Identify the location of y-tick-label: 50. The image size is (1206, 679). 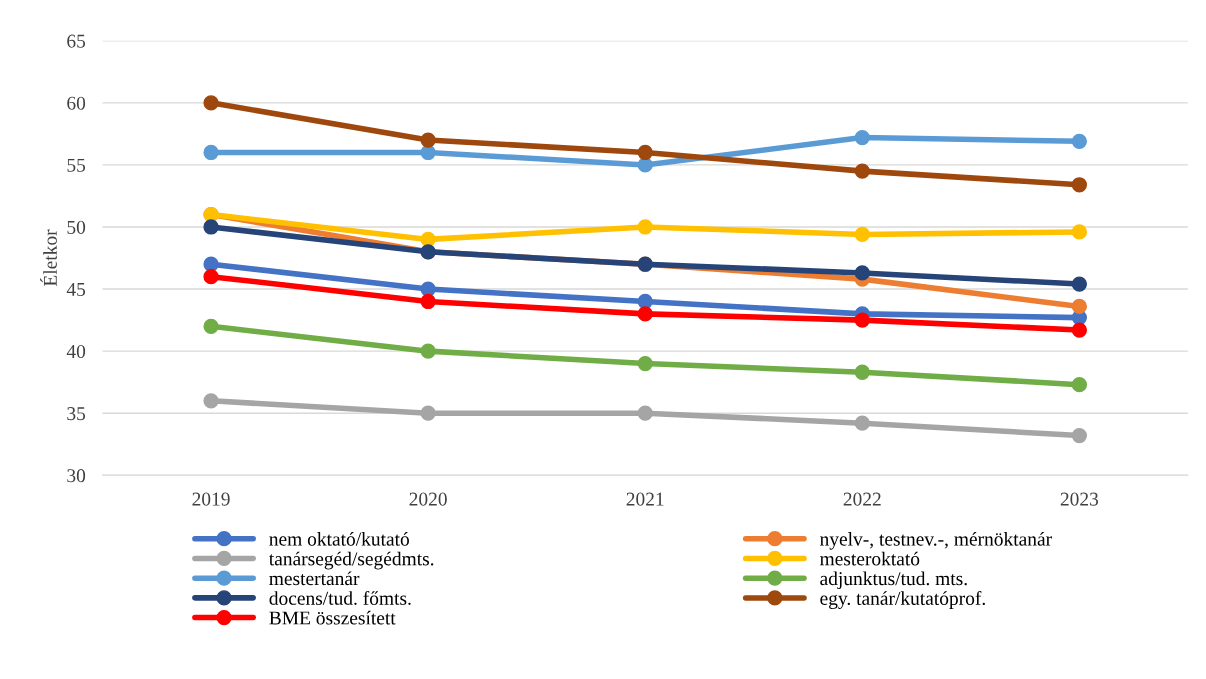
(76, 227).